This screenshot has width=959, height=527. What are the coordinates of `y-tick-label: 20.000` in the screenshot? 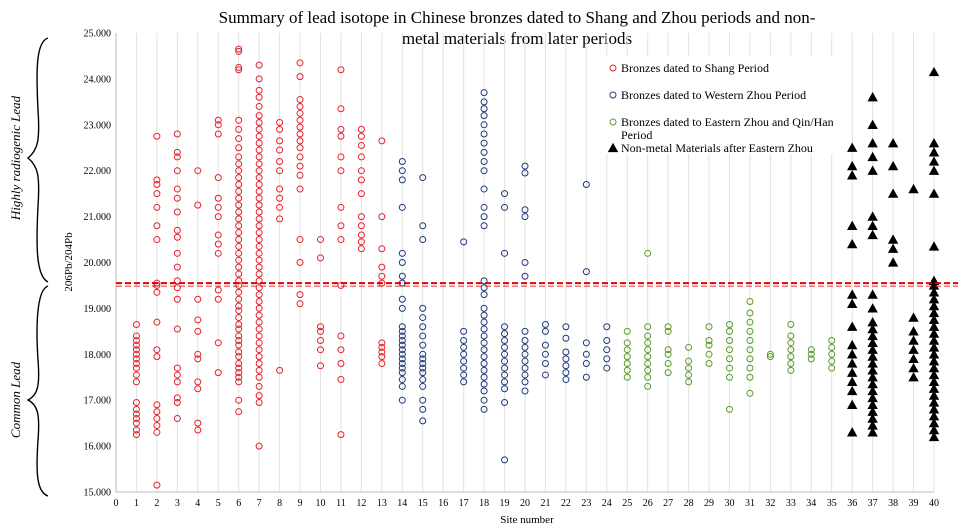 It's located at (98, 263).